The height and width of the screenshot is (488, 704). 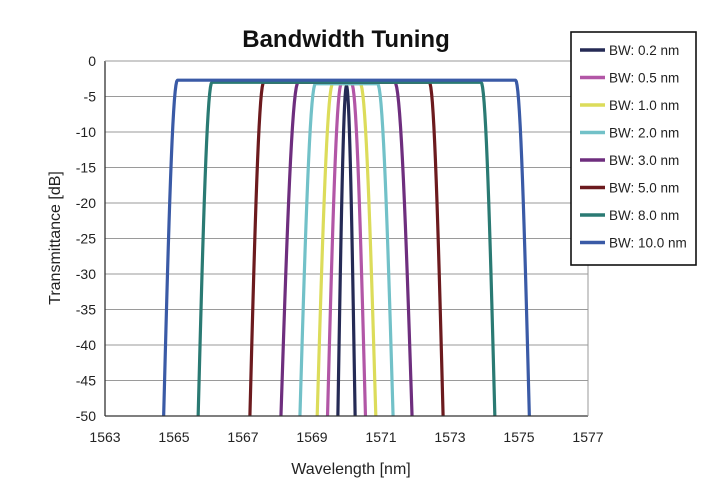 What do you see at coordinates (86, 239) in the screenshot?
I see `y-tick-label: -25` at bounding box center [86, 239].